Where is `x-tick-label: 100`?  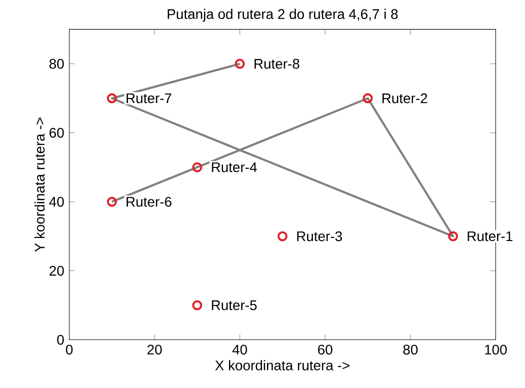 x-tick-label: 100 is located at coordinates (496, 349).